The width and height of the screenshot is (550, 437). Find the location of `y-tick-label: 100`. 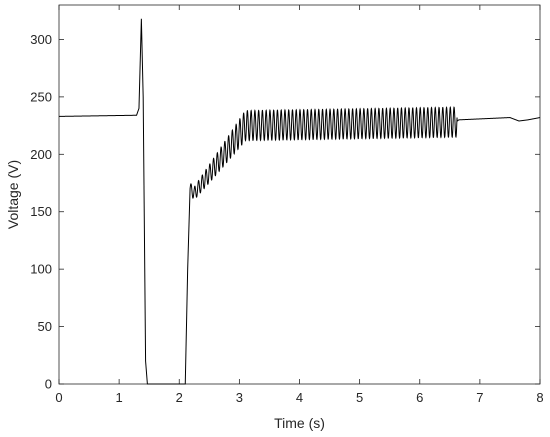

y-tick-label: 100 is located at coordinates (41, 269).